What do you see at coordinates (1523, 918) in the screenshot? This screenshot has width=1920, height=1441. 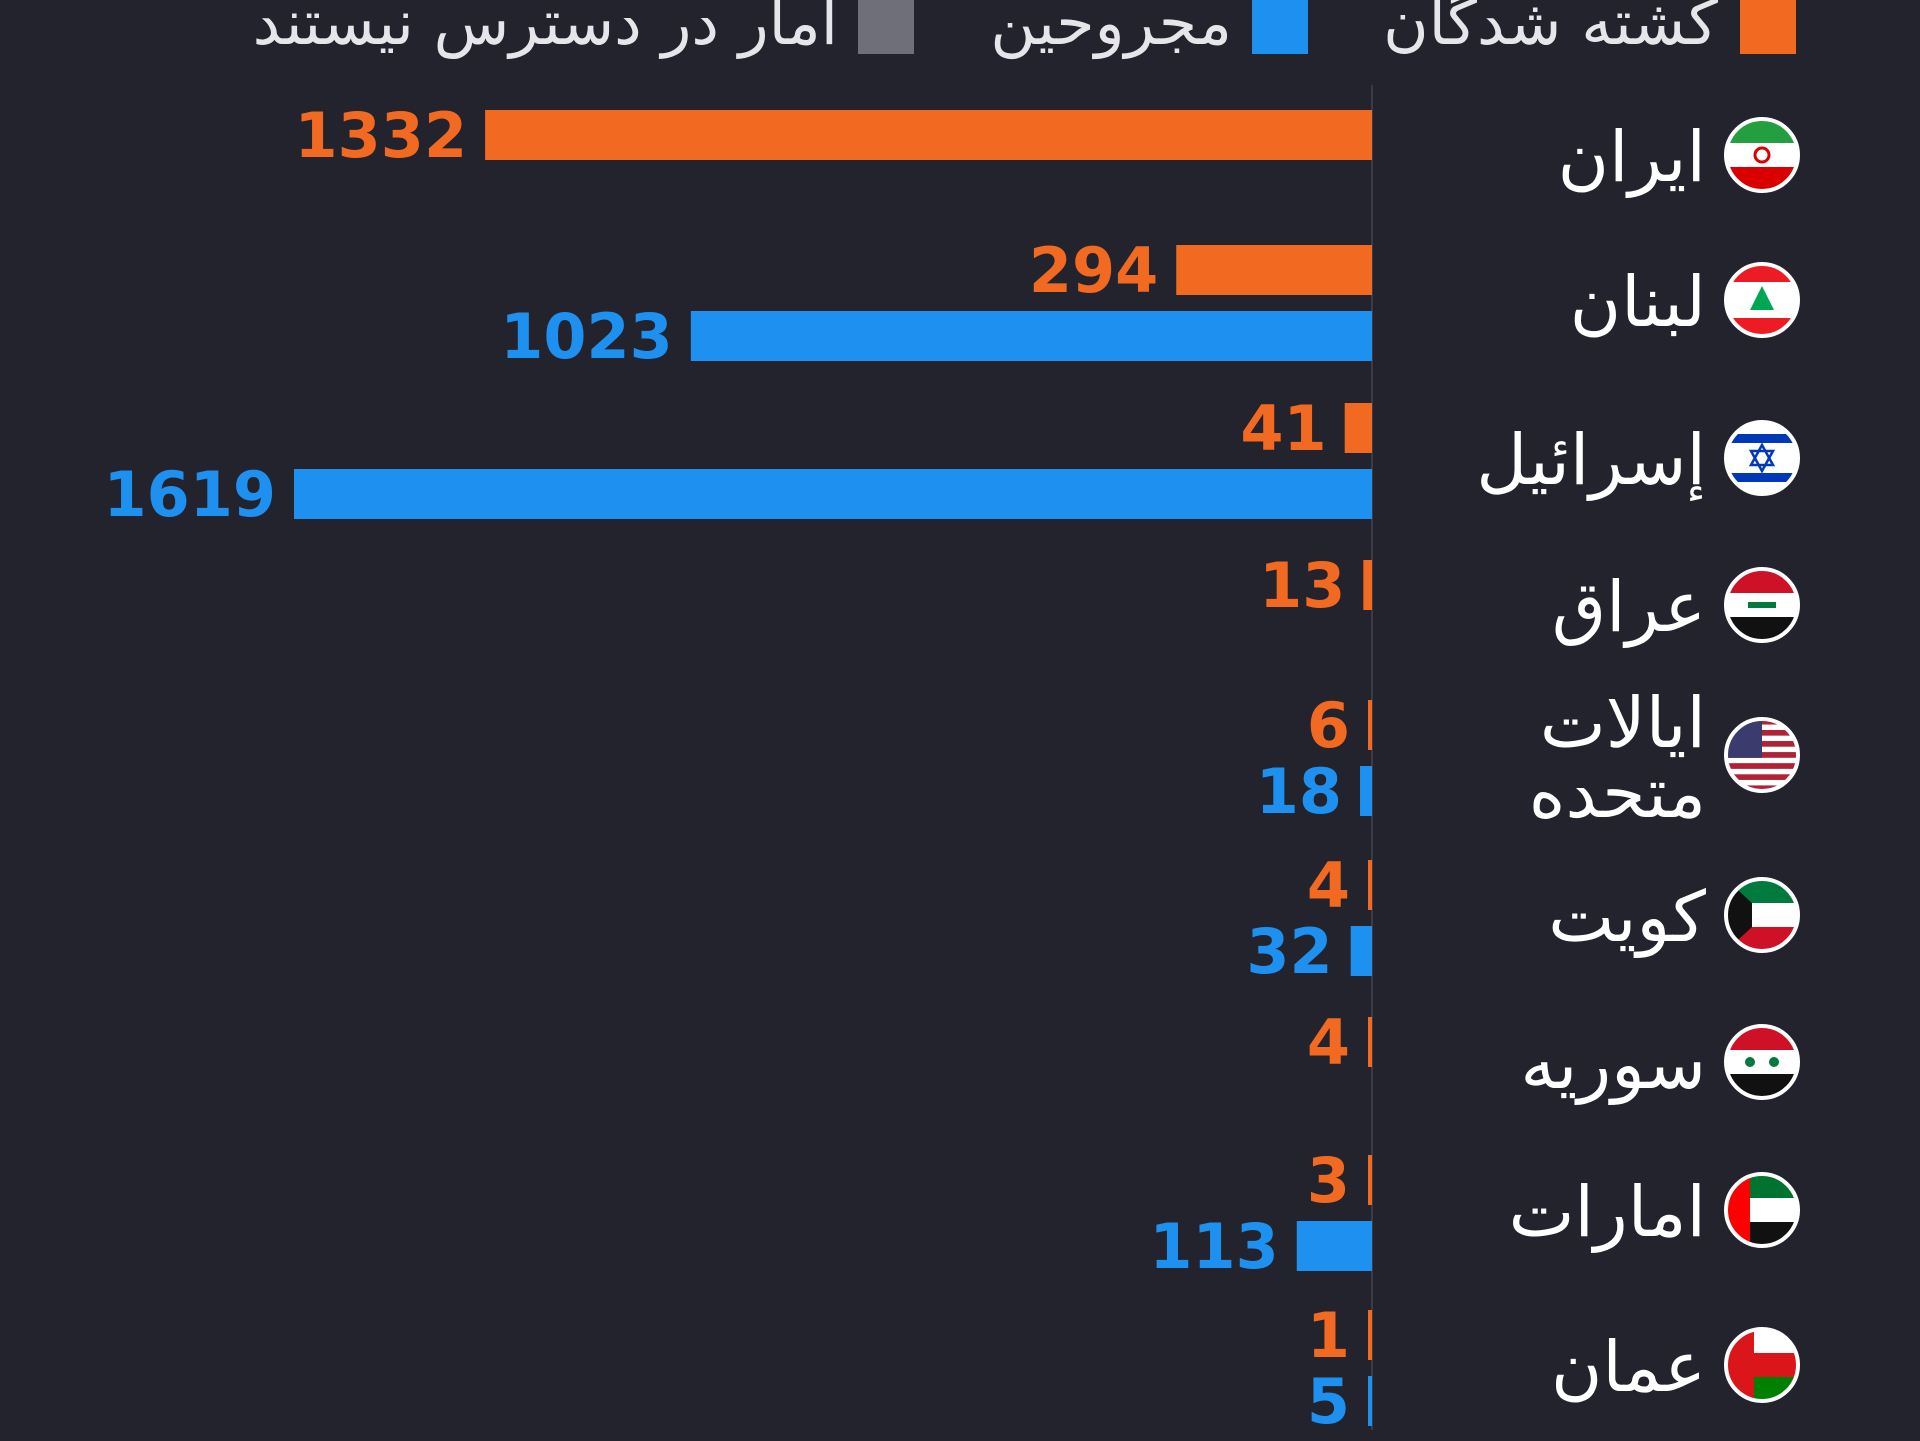 I see `chart-row: کویت 432` at bounding box center [1523, 918].